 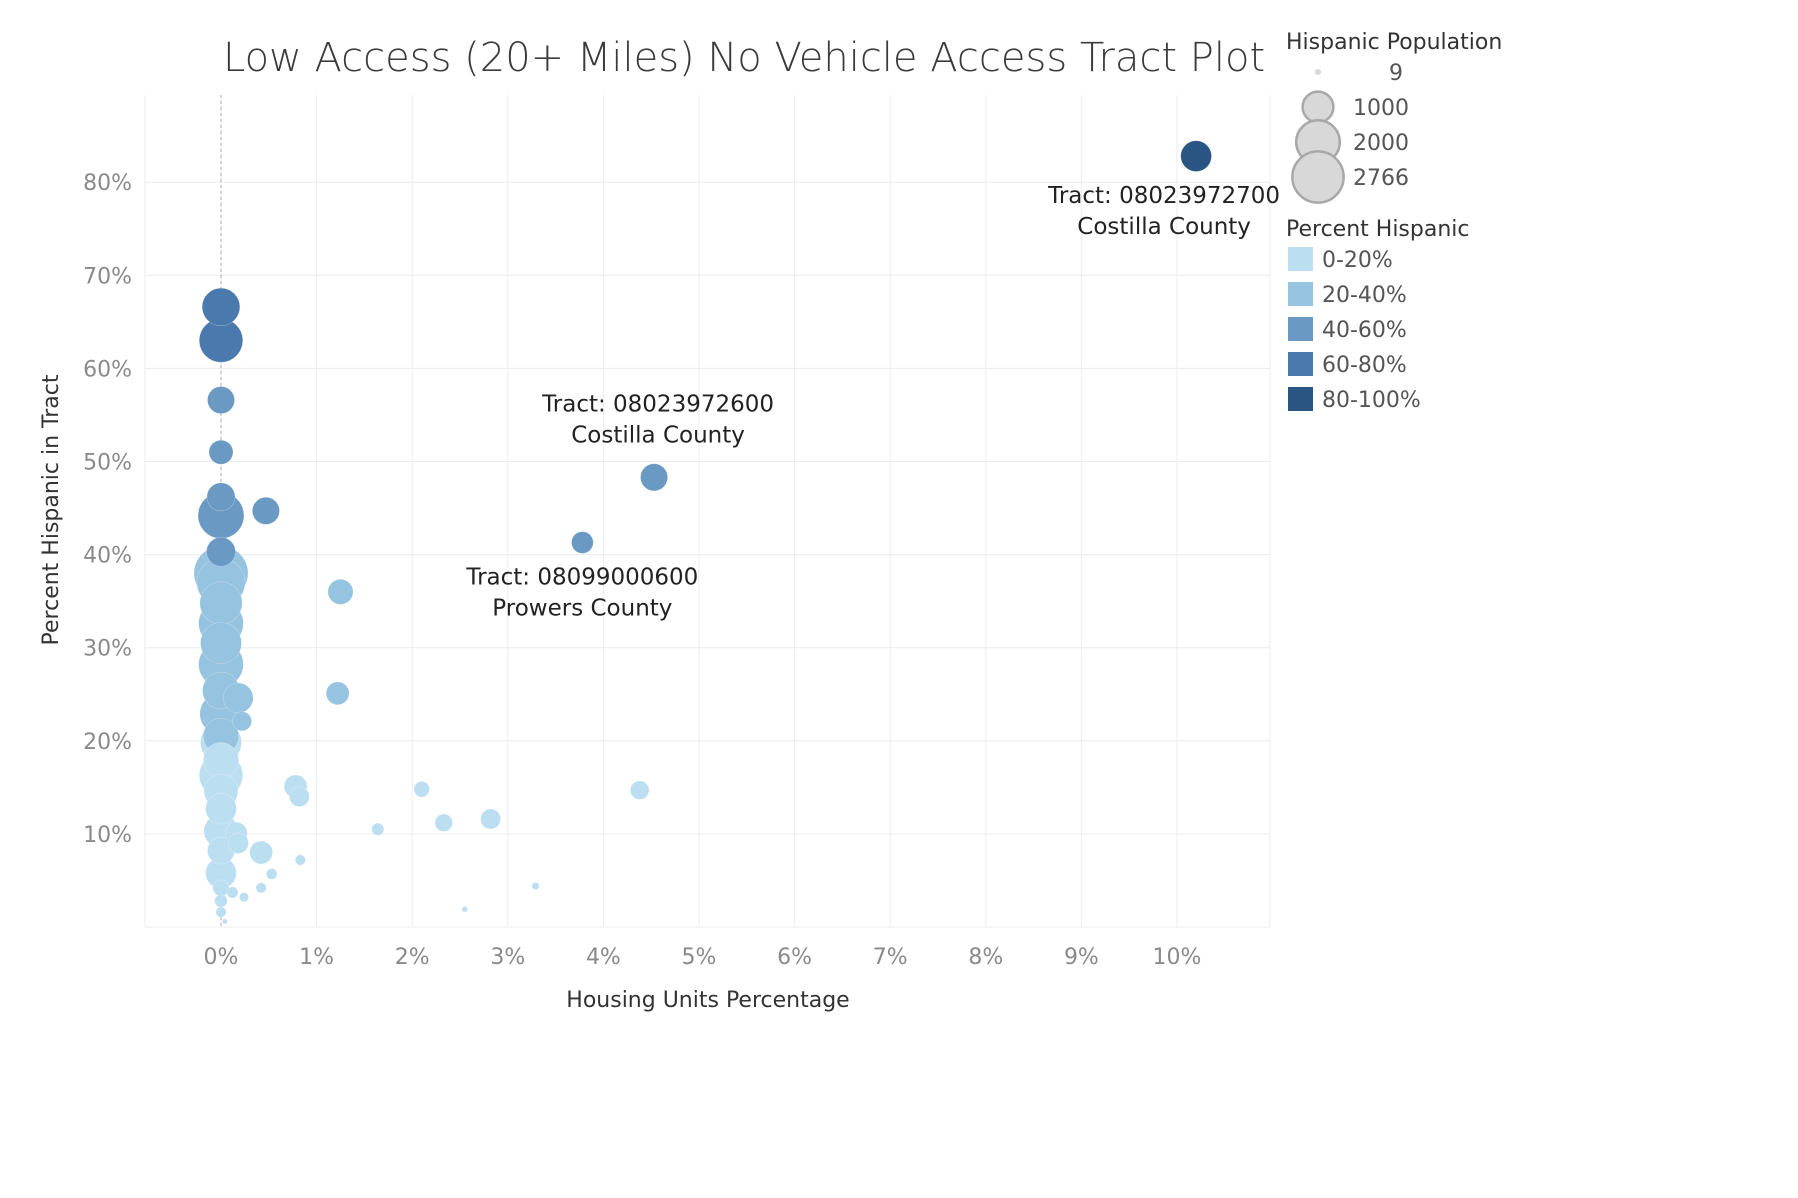 I want to click on y-tick-label: 50%, so click(x=107, y=463).